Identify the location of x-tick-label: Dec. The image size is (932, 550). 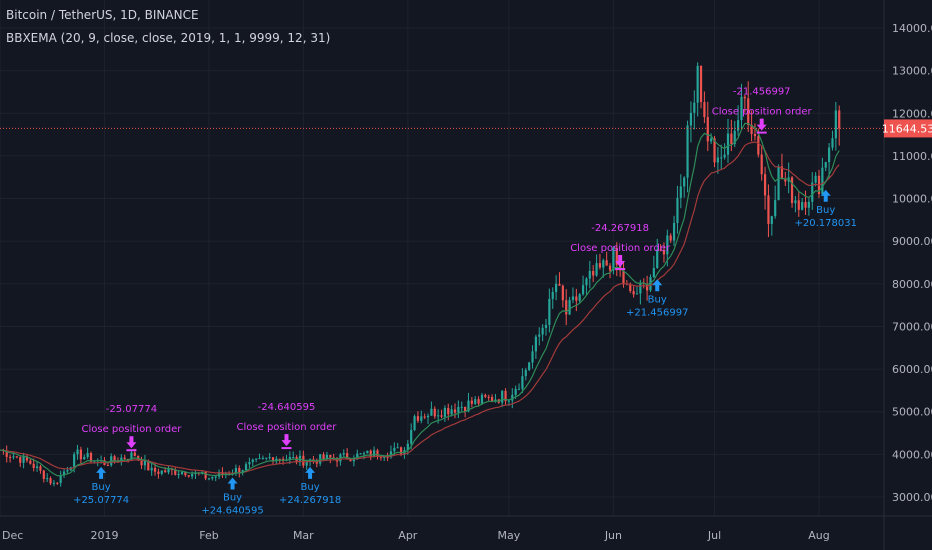
(12, 535).